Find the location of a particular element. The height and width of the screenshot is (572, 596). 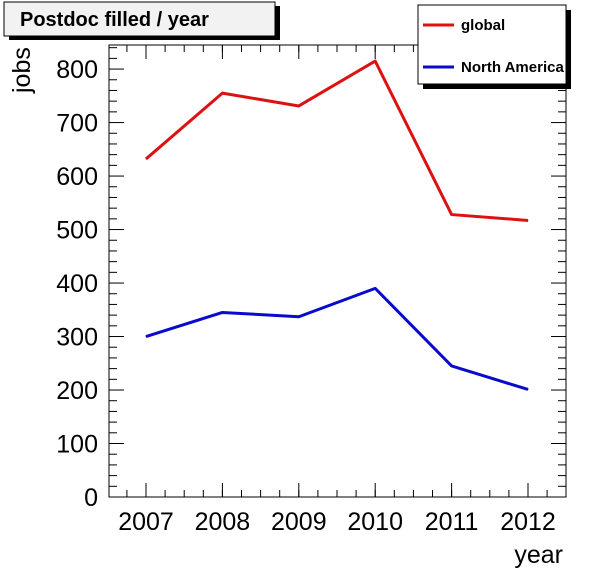

chart-title: Postdoc filled / year is located at coordinates (114, 20).